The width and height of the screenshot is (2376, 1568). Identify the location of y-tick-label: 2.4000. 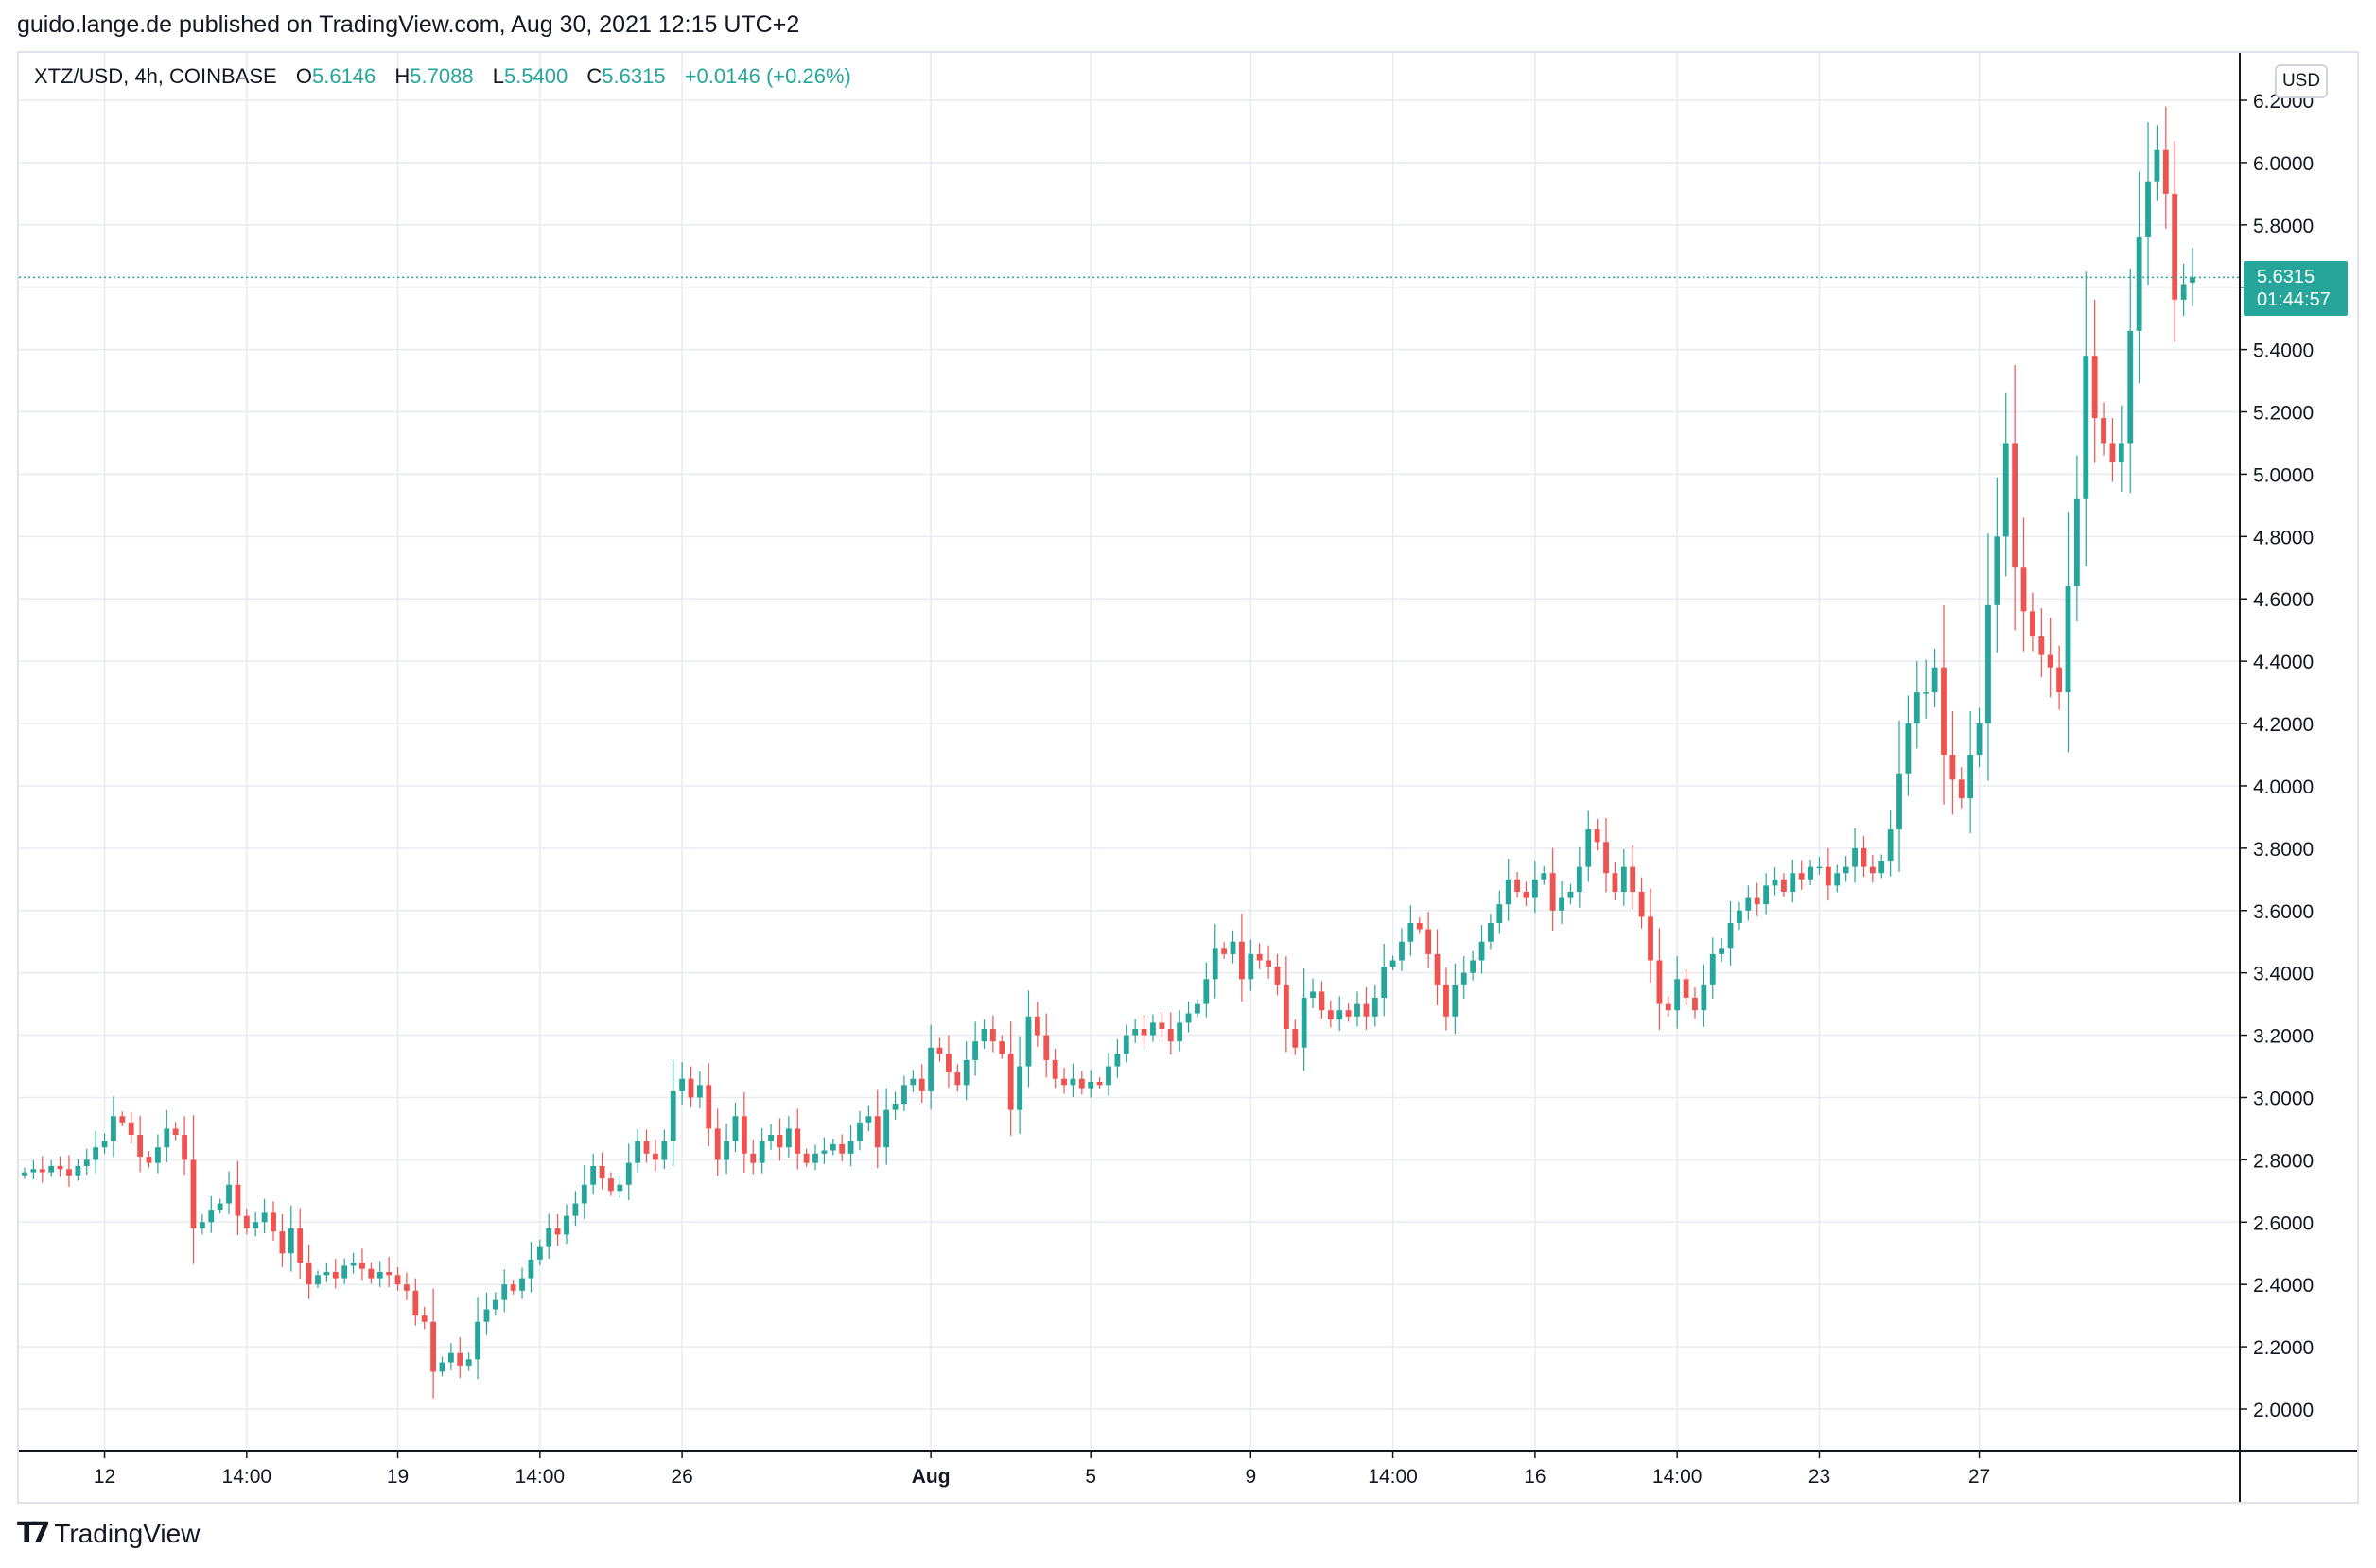
(2284, 1286).